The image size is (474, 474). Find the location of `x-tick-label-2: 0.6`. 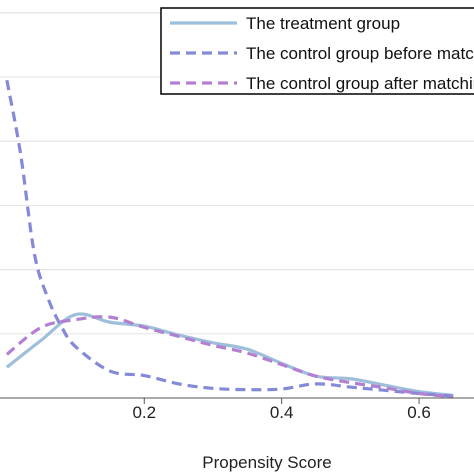

x-tick-label-2: 0.6 is located at coordinates (419, 412).